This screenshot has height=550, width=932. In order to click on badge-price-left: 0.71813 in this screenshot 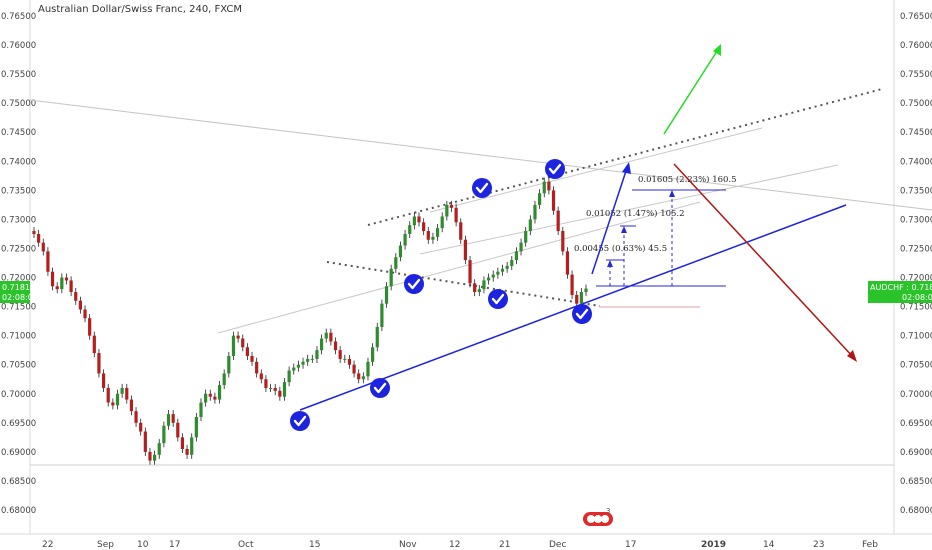, I will do `click(18, 287)`.